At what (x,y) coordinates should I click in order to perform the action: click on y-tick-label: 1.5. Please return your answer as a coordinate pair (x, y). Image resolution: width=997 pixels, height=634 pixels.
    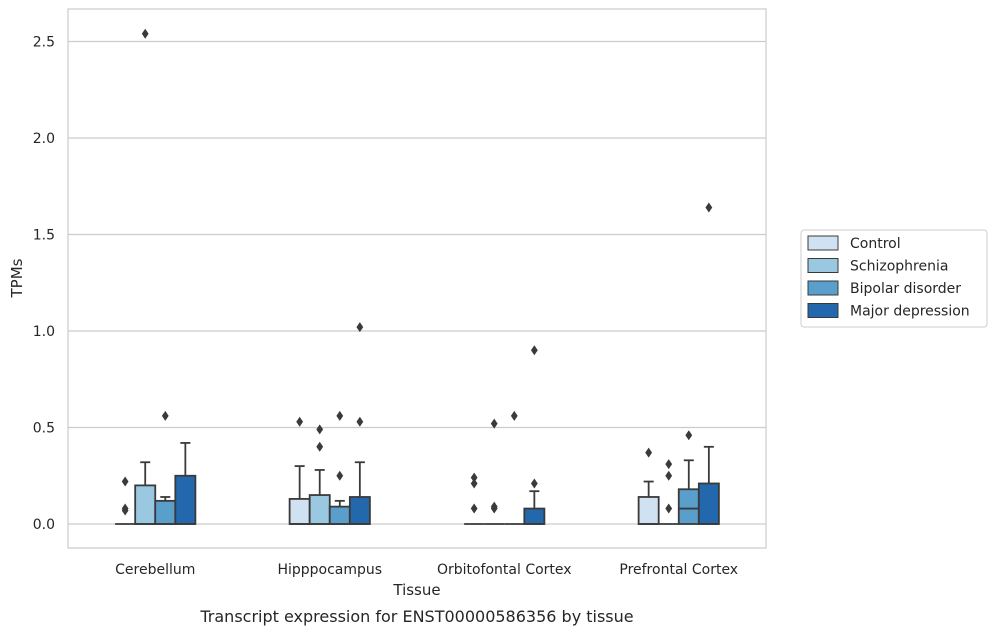
    Looking at the image, I should click on (44, 236).